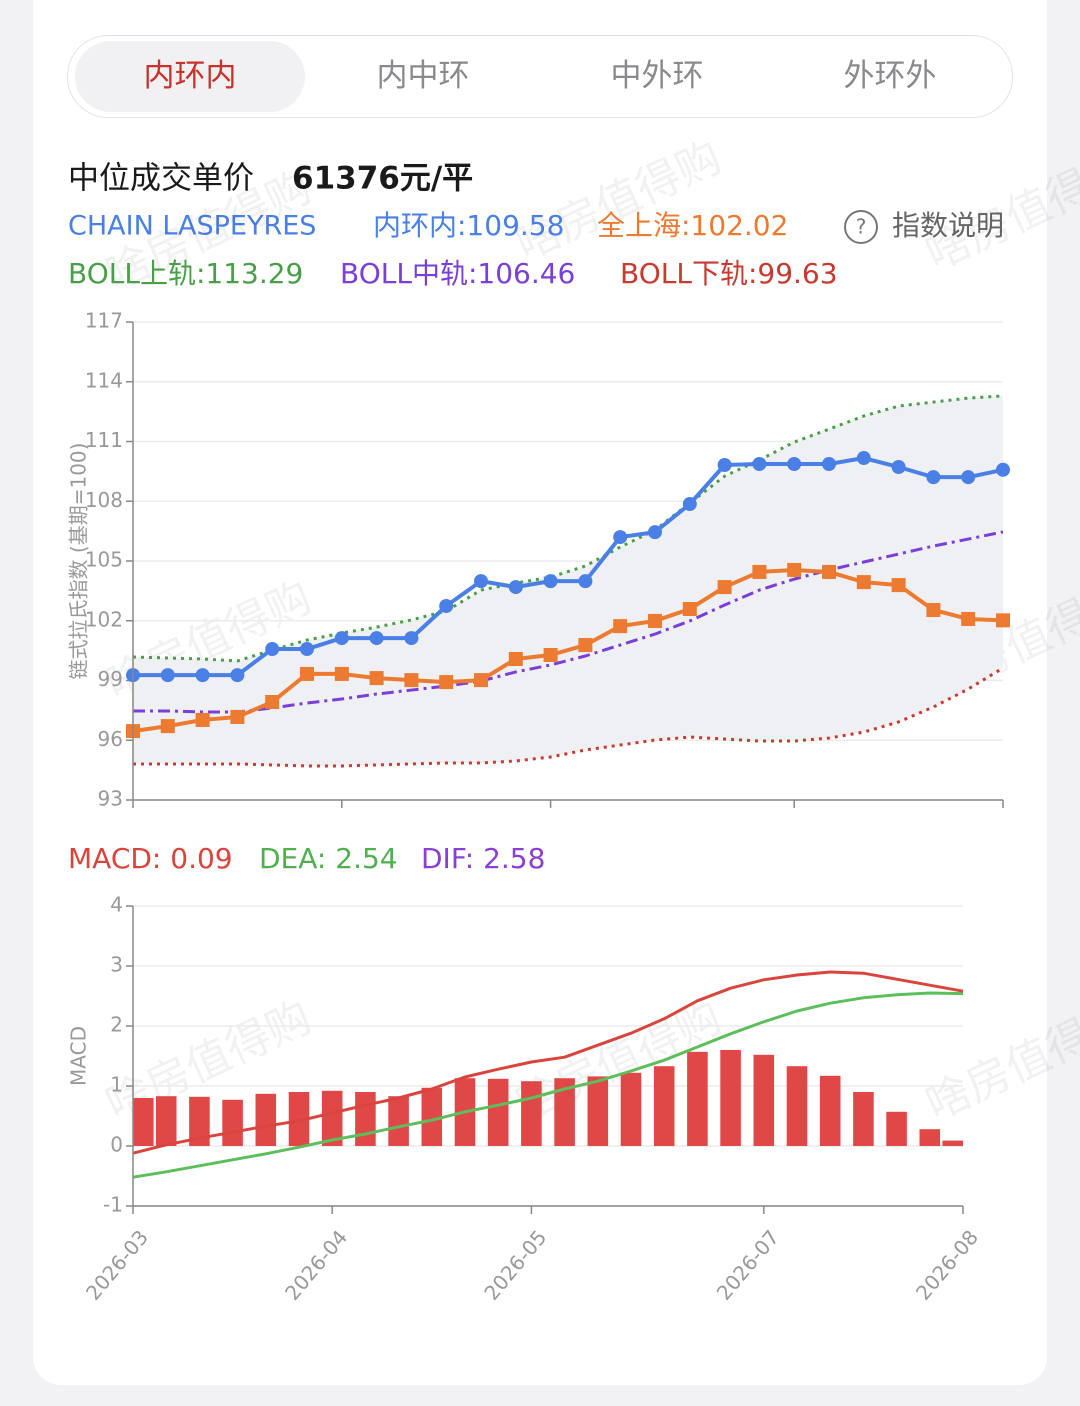 Image resolution: width=1080 pixels, height=1406 pixels. Describe the element at coordinates (104, 619) in the screenshot. I see `y-tick-label: 102` at that location.